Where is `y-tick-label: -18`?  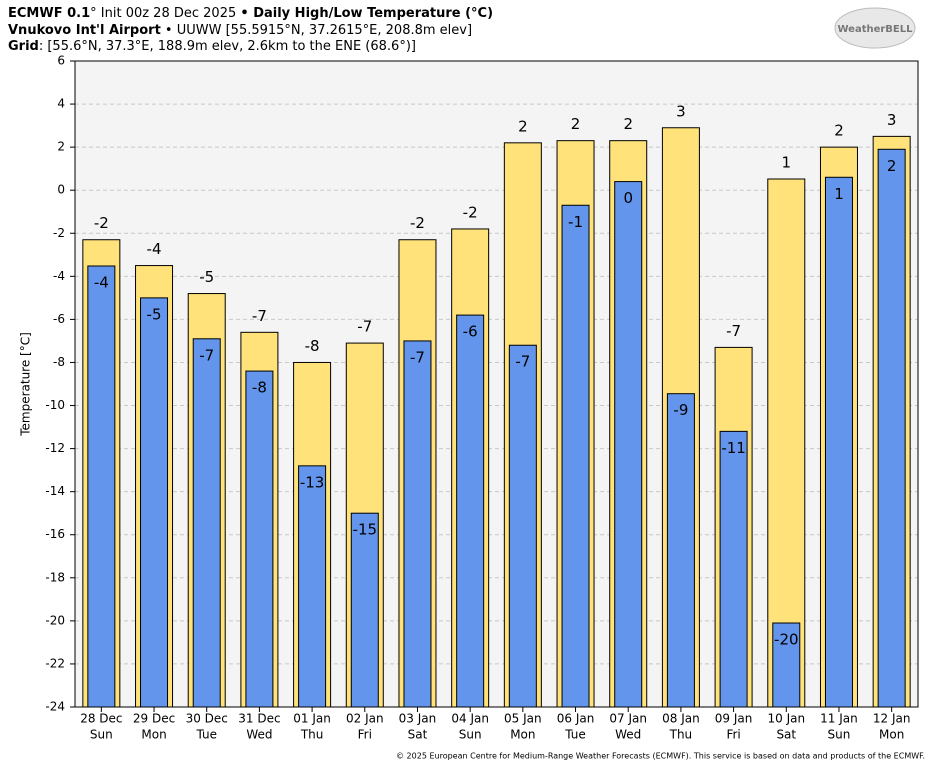
y-tick-label: -18 is located at coordinates (55, 577).